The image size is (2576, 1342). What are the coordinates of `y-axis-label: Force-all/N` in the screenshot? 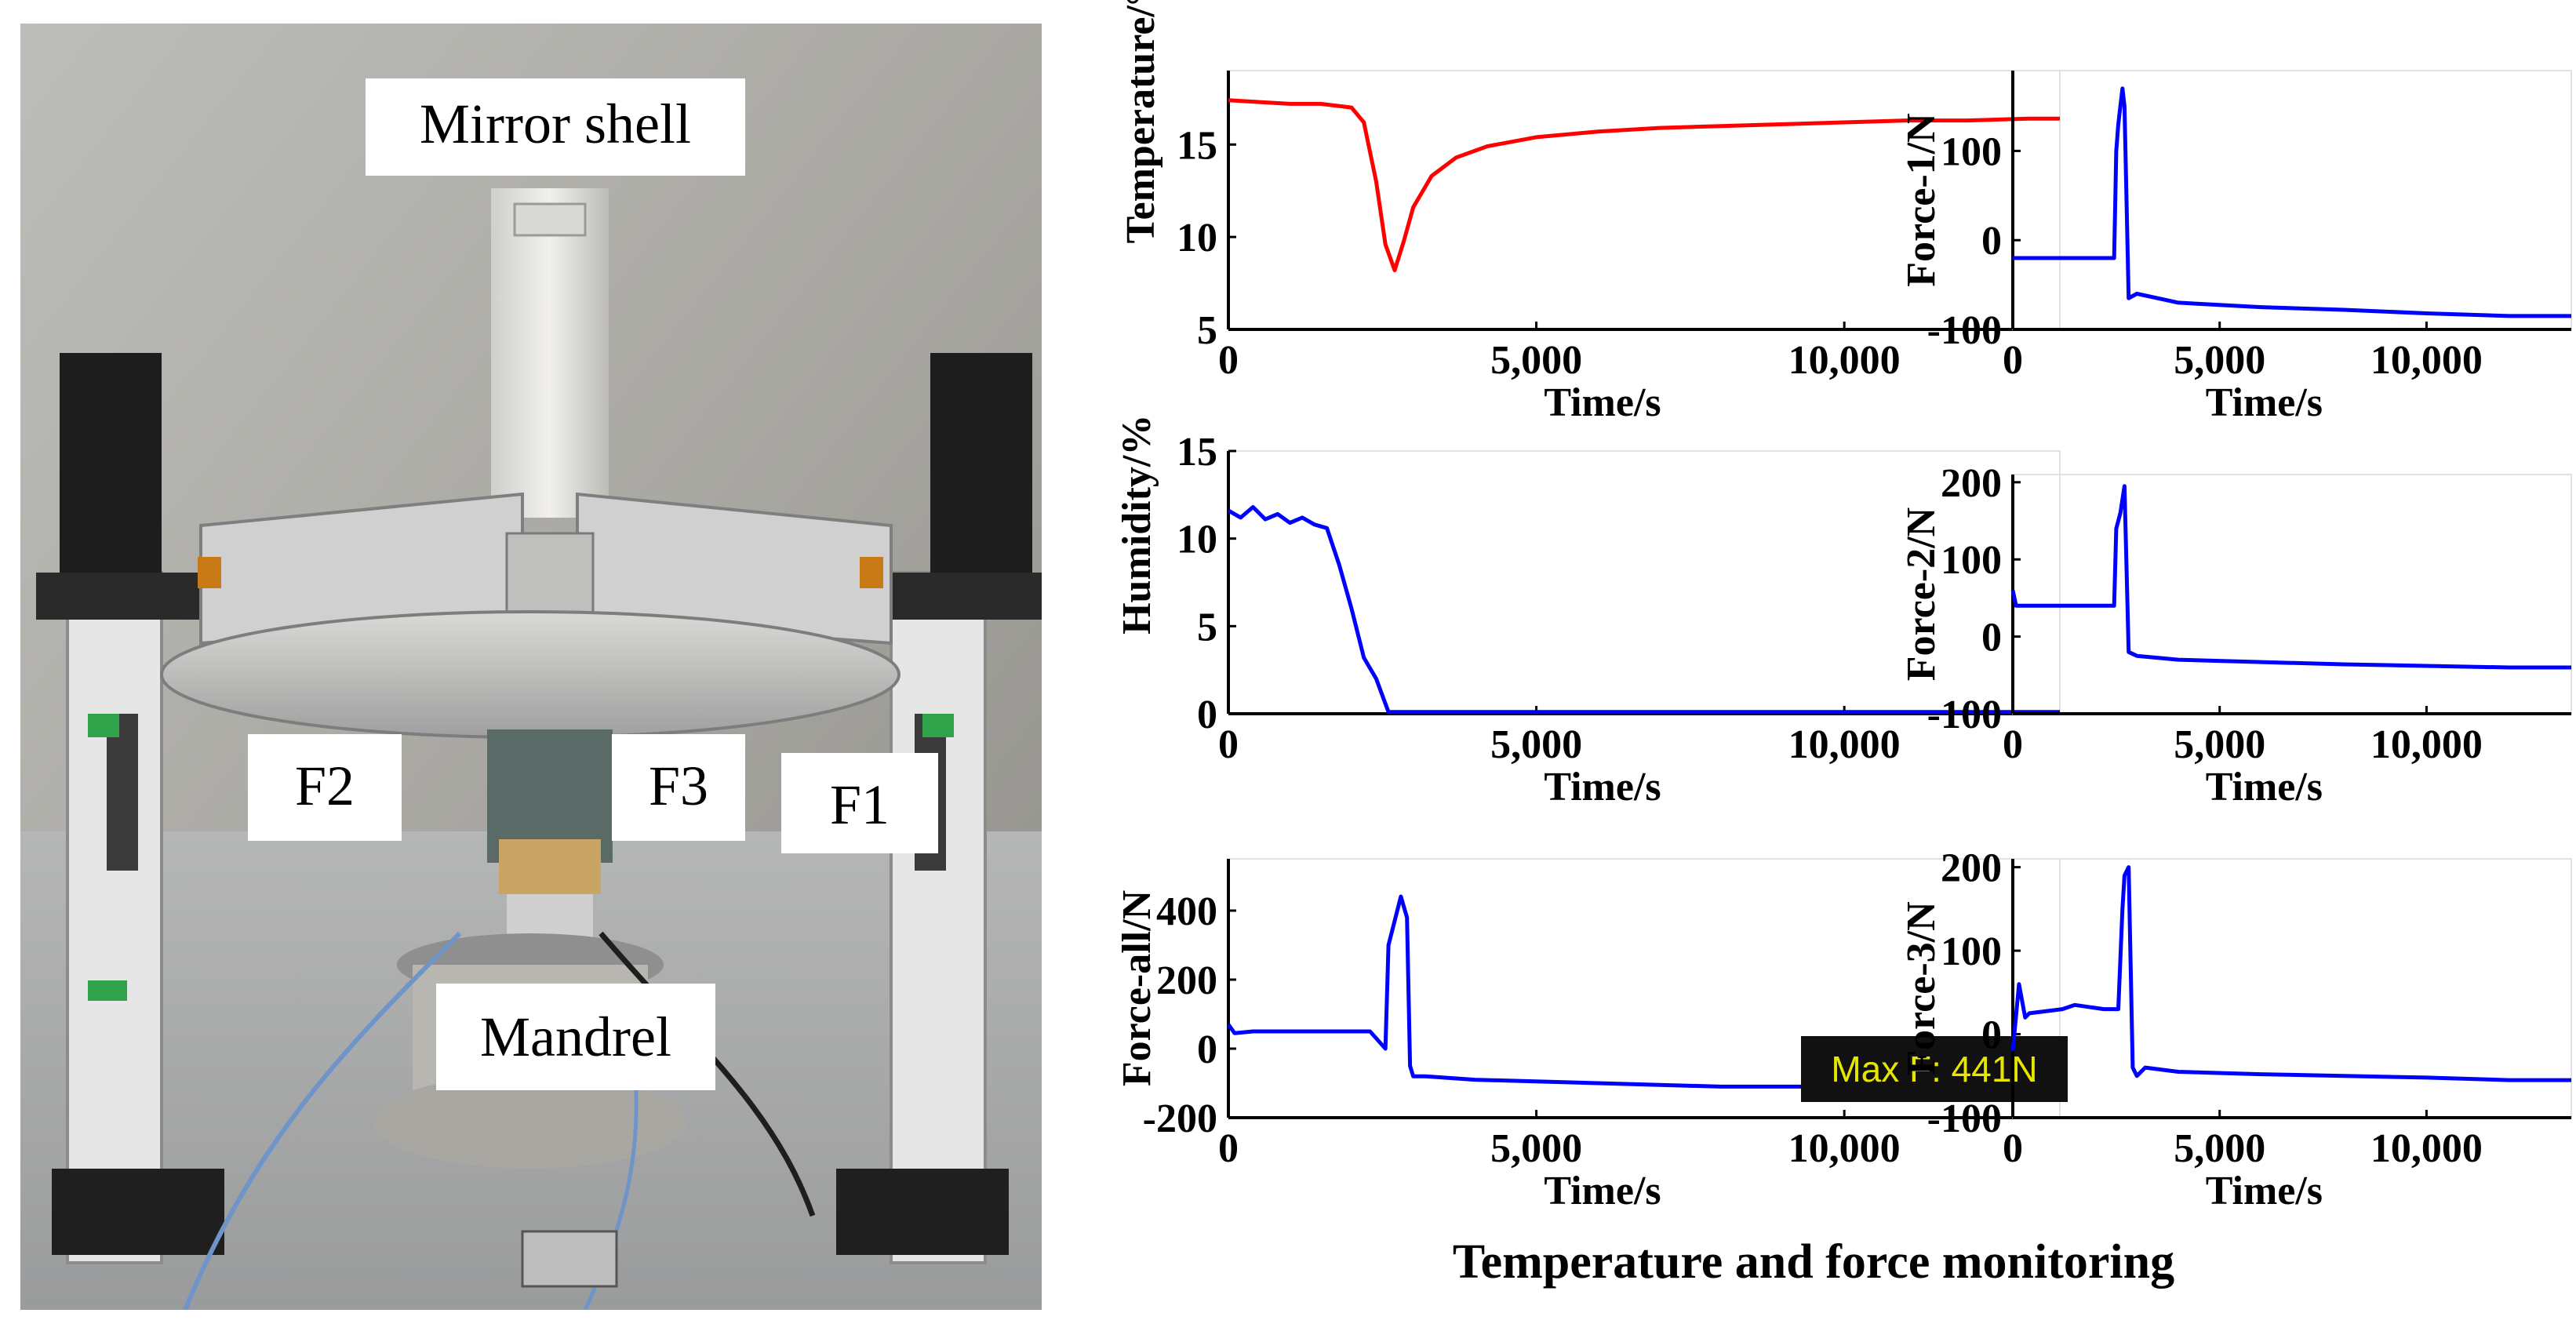 It's located at (1137, 988).